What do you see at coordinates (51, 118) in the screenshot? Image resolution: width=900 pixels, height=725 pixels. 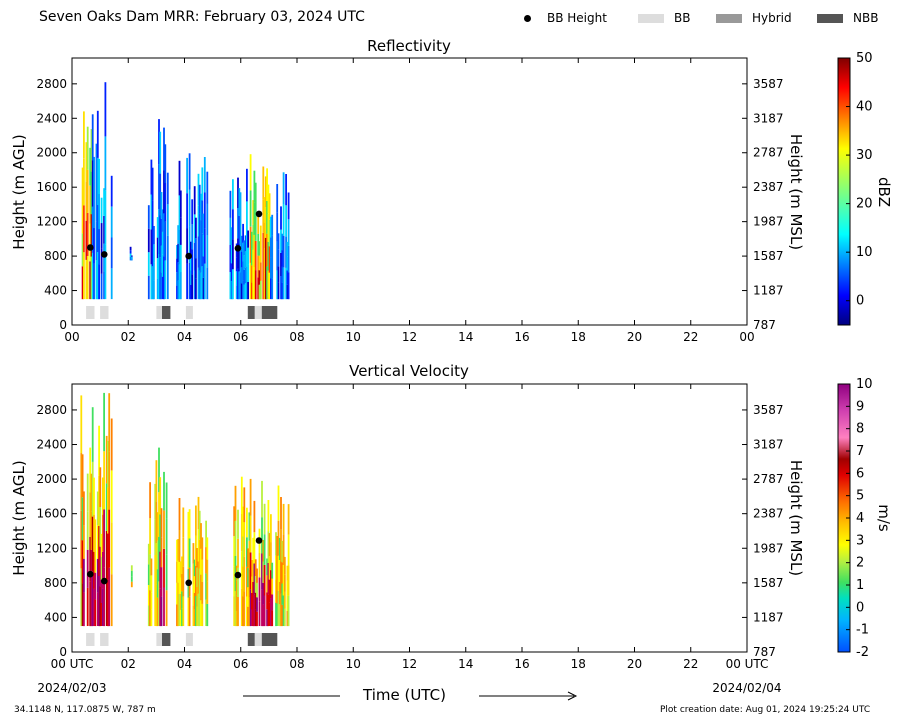 I see `y-tick-label: 2400` at bounding box center [51, 118].